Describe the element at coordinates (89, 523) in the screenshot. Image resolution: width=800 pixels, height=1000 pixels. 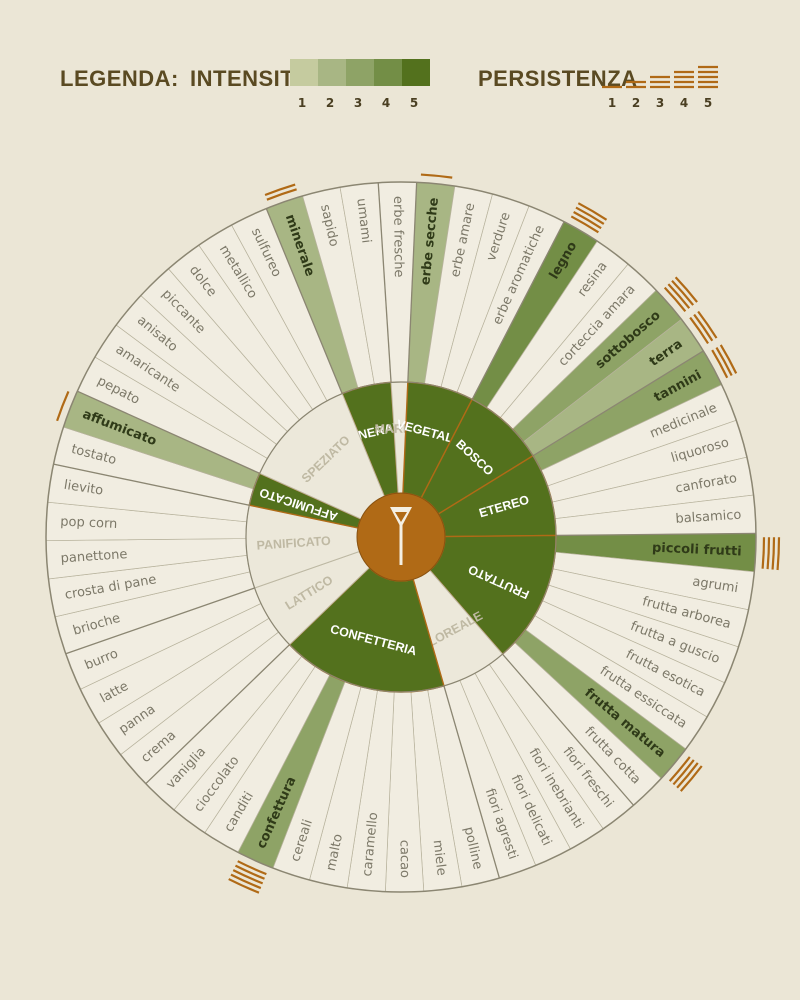
I see `aroma-label-pop-corn: pop corn` at that location.